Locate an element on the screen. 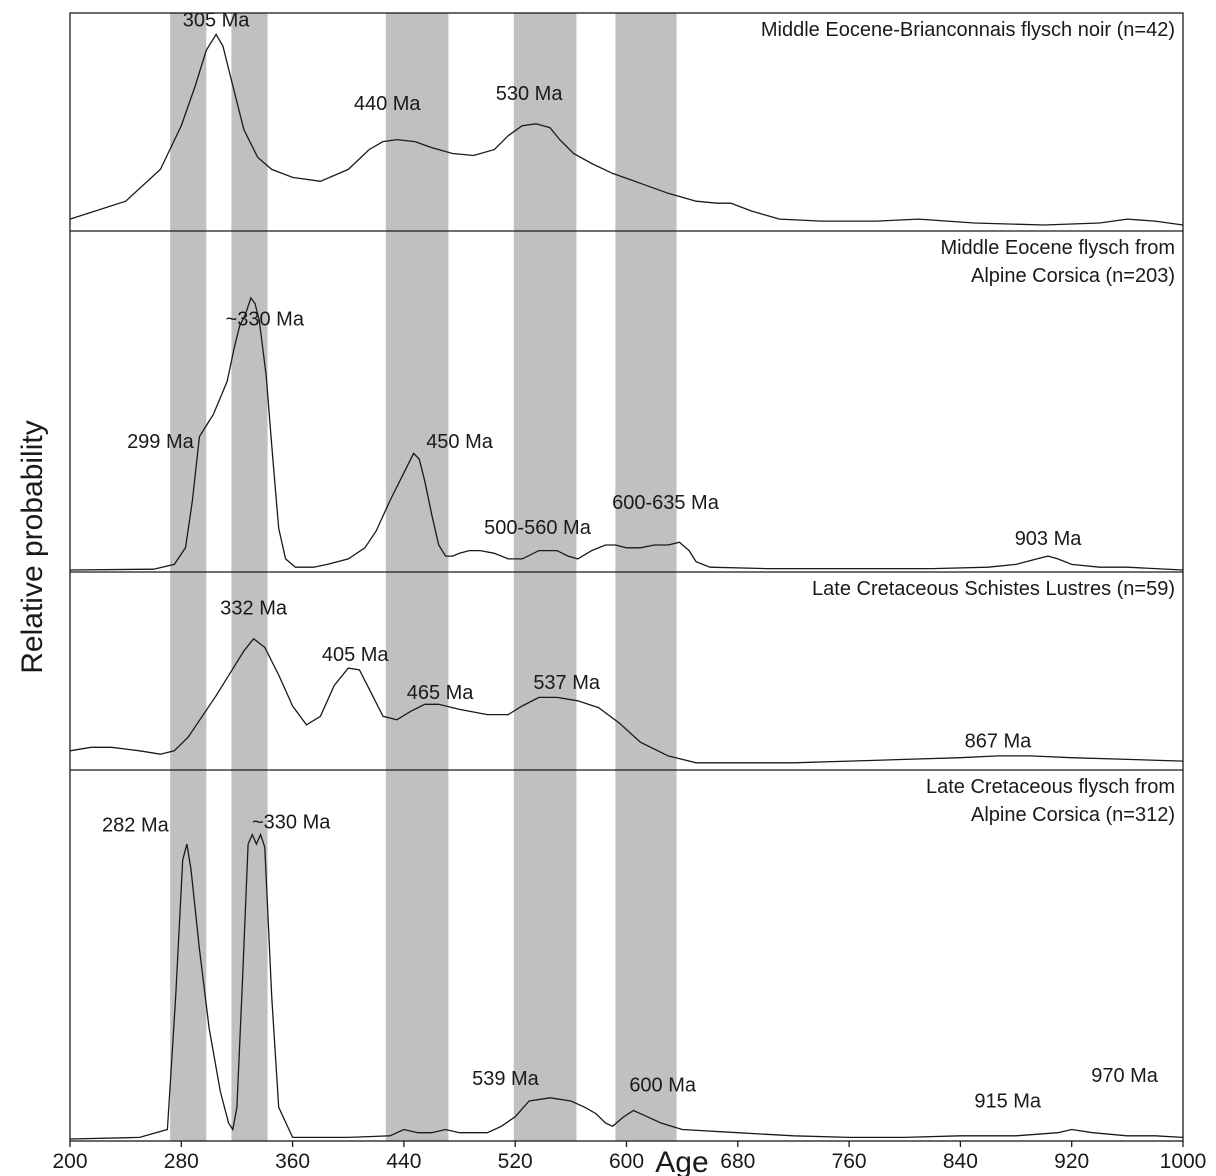 The width and height of the screenshot is (1216, 1176). x-tick-label-280: 280 is located at coordinates (181, 1161).